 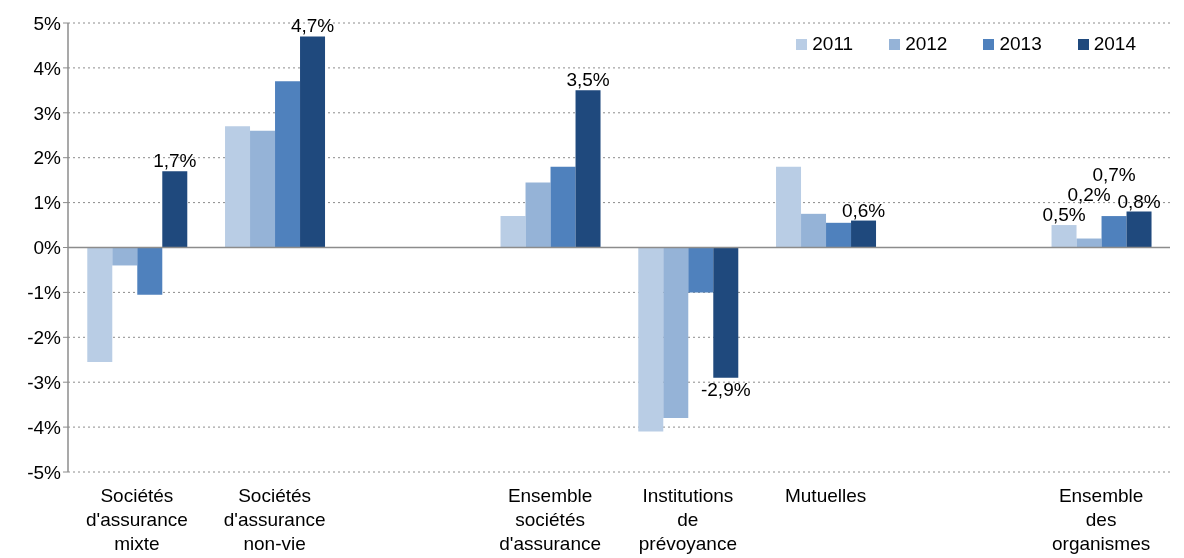 I want to click on y-tick-label: 1%, so click(x=47, y=203).